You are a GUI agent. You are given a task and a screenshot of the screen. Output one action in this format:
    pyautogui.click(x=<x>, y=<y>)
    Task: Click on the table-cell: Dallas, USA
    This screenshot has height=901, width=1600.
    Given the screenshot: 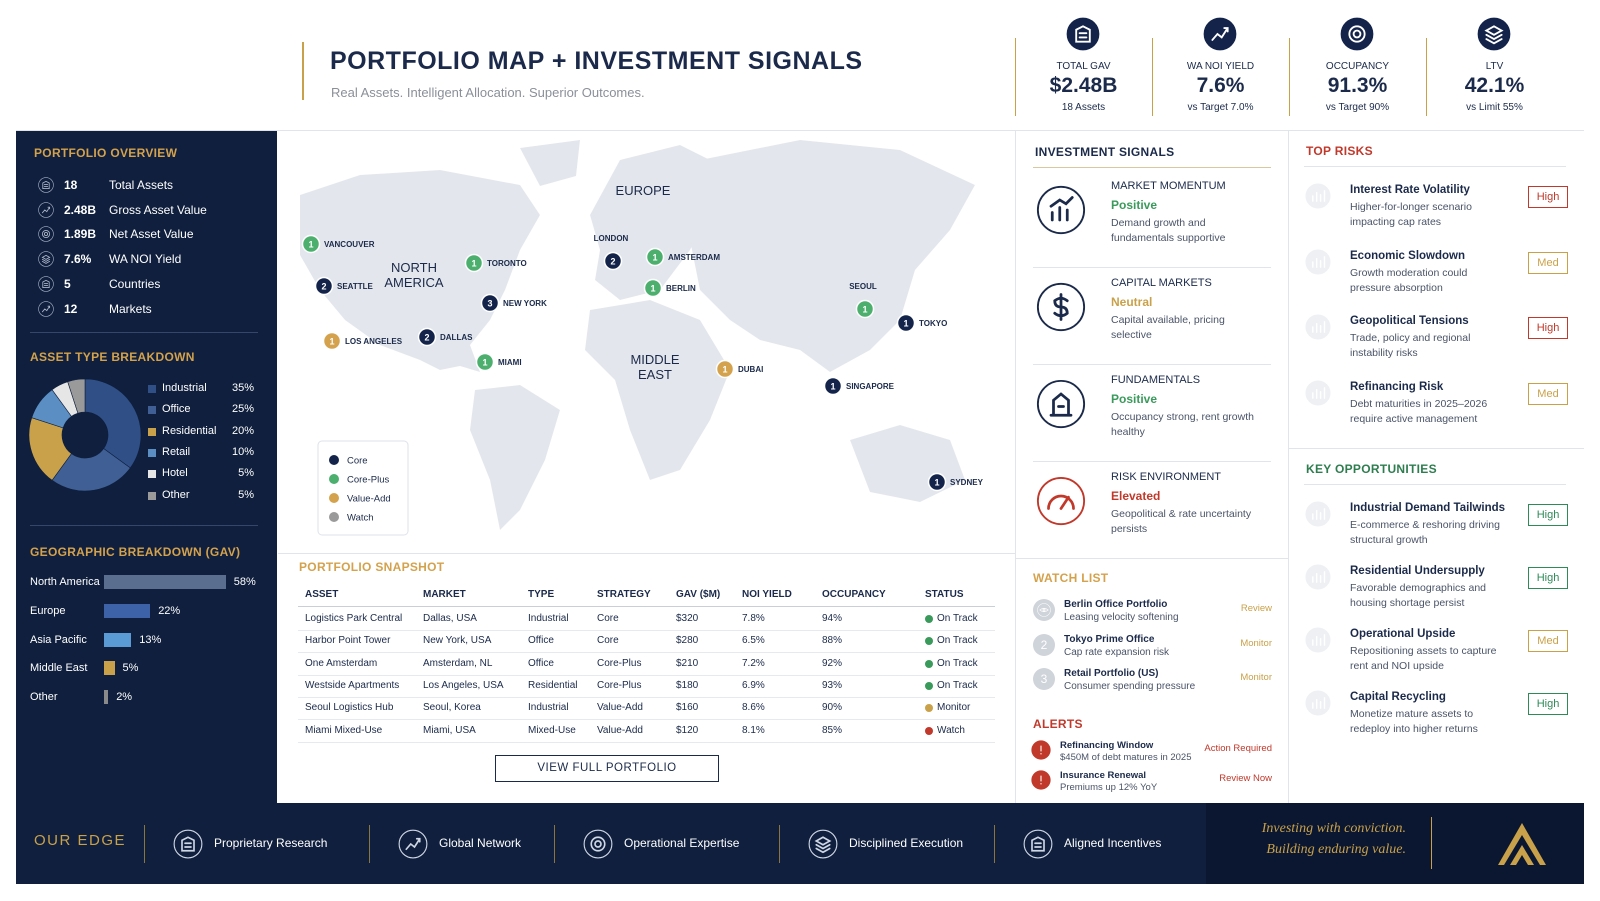 What is the action you would take?
    pyautogui.click(x=450, y=618)
    